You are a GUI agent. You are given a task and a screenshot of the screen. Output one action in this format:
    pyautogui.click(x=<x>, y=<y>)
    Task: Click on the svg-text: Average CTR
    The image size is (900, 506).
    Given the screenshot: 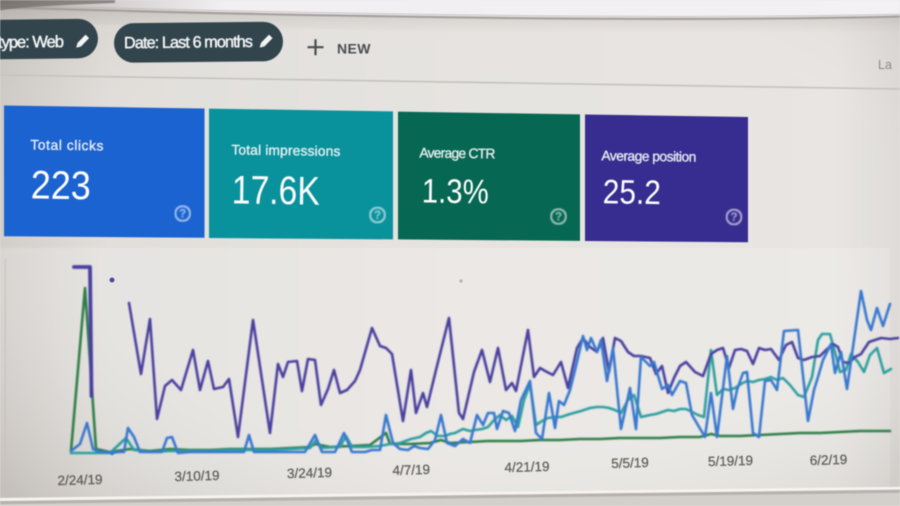 What is the action you would take?
    pyautogui.click(x=457, y=153)
    